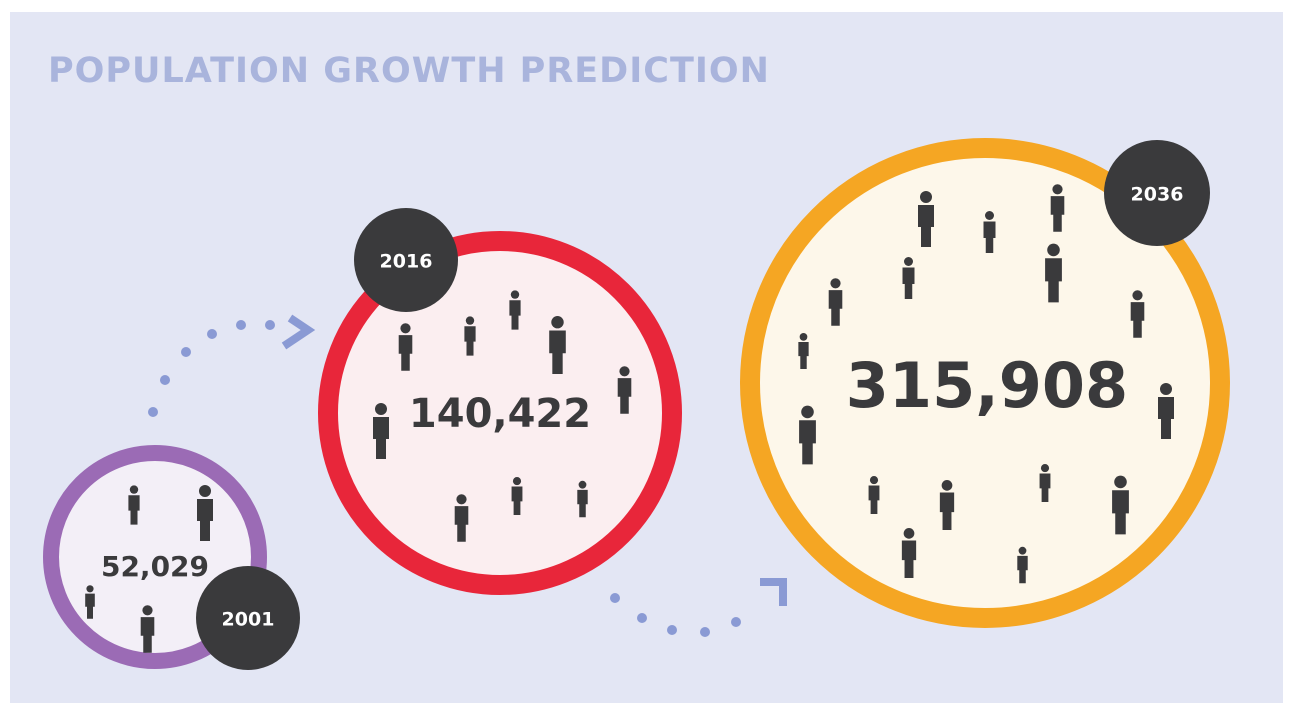  I want to click on badge-2001, so click(248, 618).